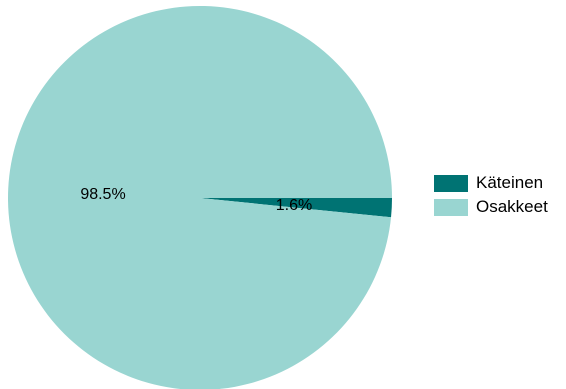  I want to click on data-label-k-teinen: 1.6%, so click(294, 205).